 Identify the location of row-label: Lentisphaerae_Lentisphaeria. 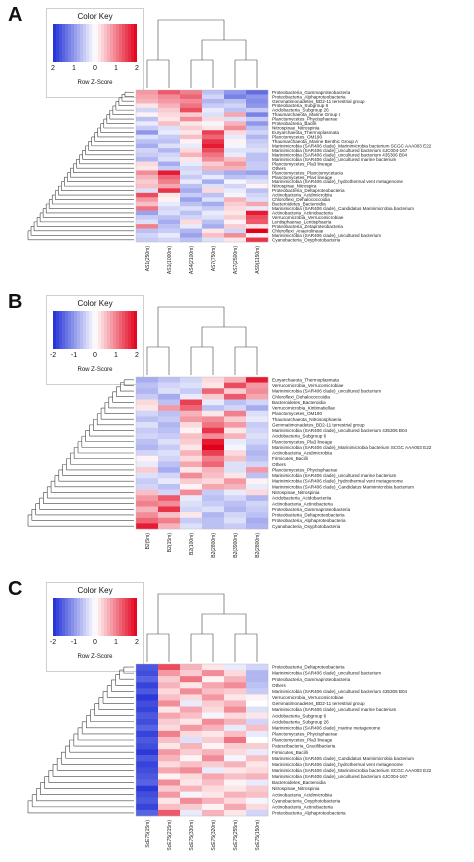
(302, 221).